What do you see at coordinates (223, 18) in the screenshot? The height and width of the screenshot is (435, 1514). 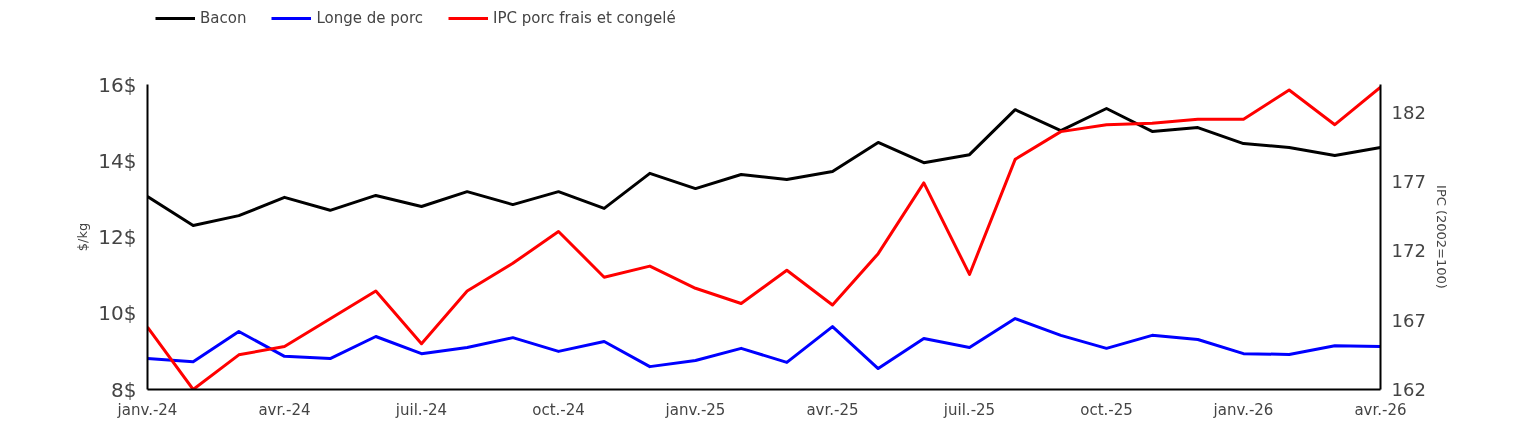 I see `legend-label: Bacon` at bounding box center [223, 18].